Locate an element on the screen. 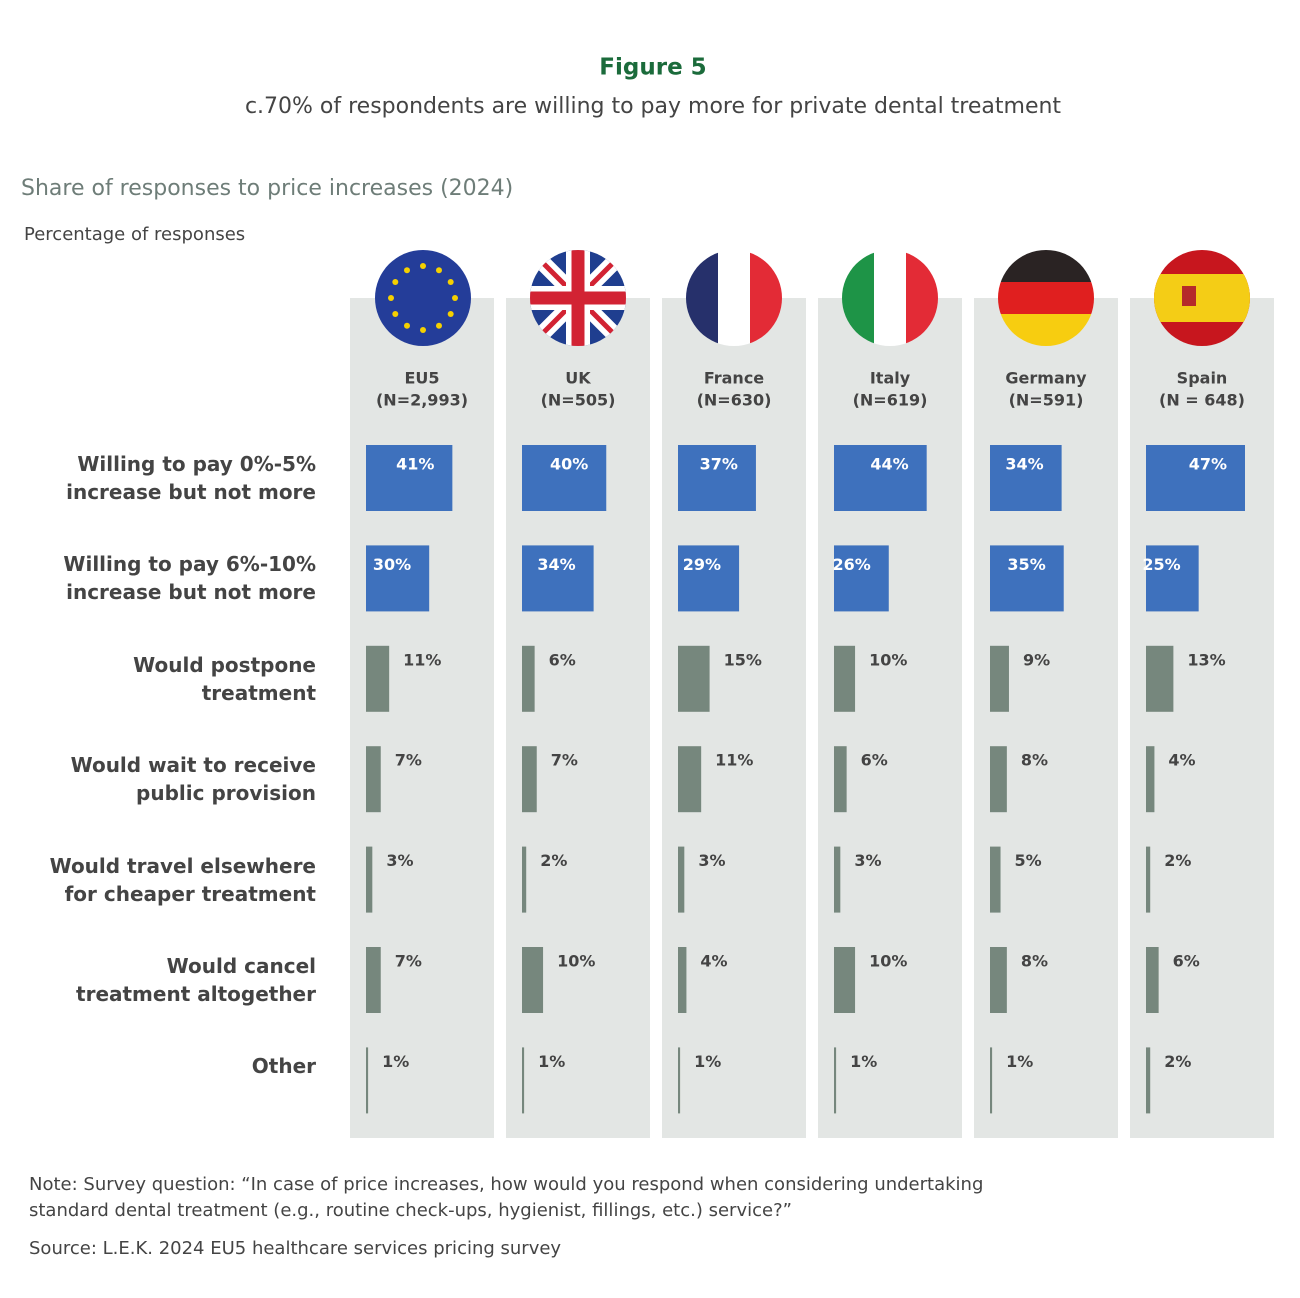  series-sample: (N=2,993) is located at coordinates (422, 400).